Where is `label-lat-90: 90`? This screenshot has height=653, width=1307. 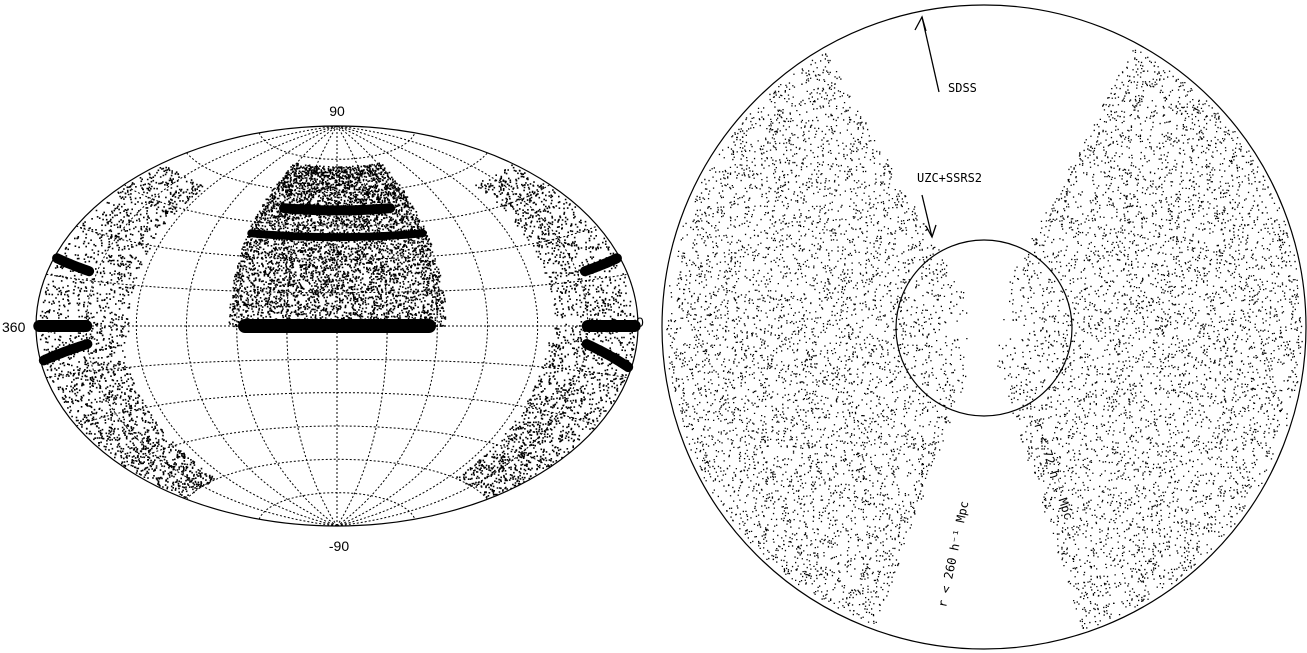 label-lat-90: 90 is located at coordinates (337, 111).